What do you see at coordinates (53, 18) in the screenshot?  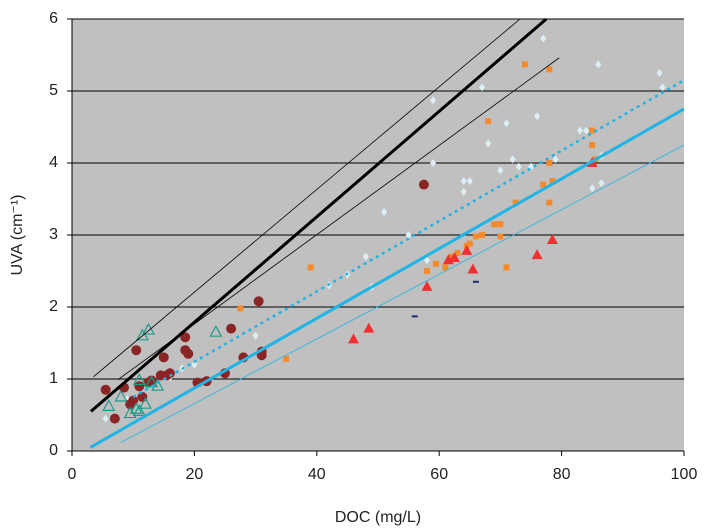 I see `y-tick-label: 6` at bounding box center [53, 18].